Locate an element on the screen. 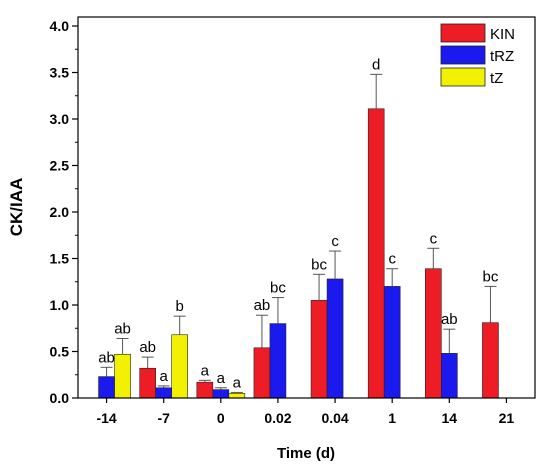 This screenshot has height=470, width=550. x-tick-label: 1 is located at coordinates (392, 418).